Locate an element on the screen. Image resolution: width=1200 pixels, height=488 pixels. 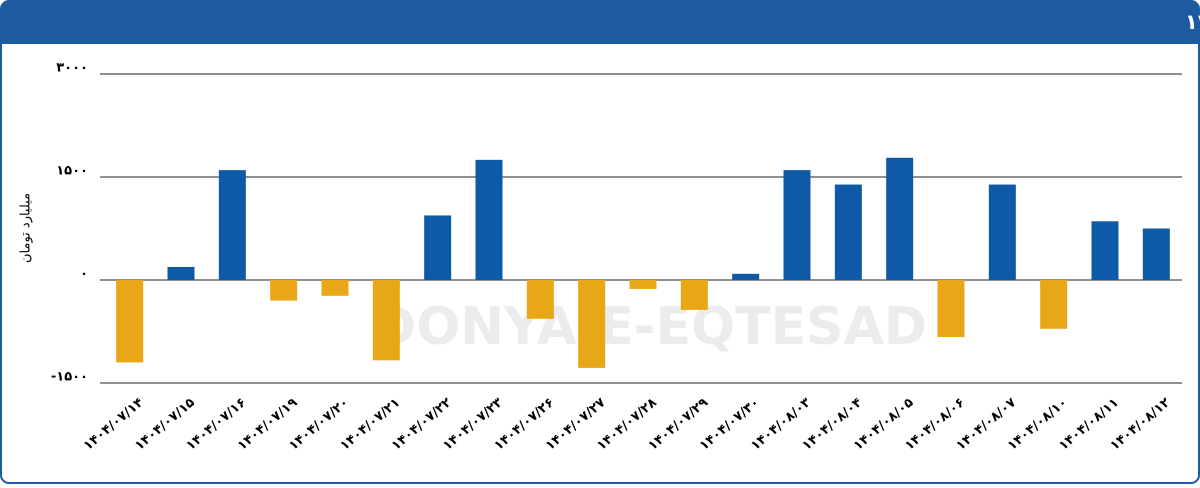
y-tick-label: ۱۵۰۰ is located at coordinates (72, 171).